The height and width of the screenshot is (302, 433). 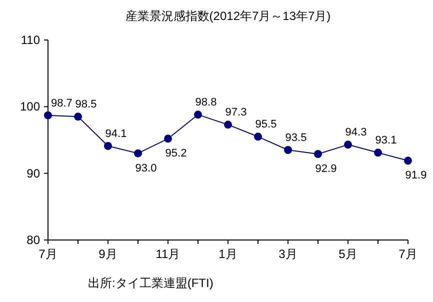 I want to click on y-tick-label: 110, so click(x=30, y=40).